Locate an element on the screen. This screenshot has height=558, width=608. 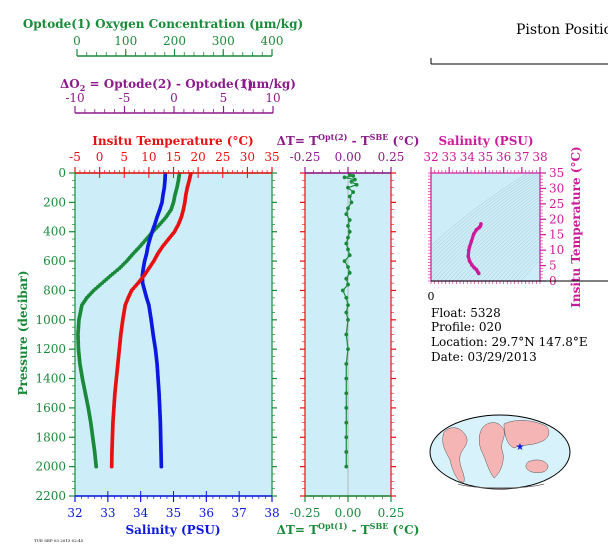
oxygen-axis-tick-label: 0 is located at coordinates (77, 41).